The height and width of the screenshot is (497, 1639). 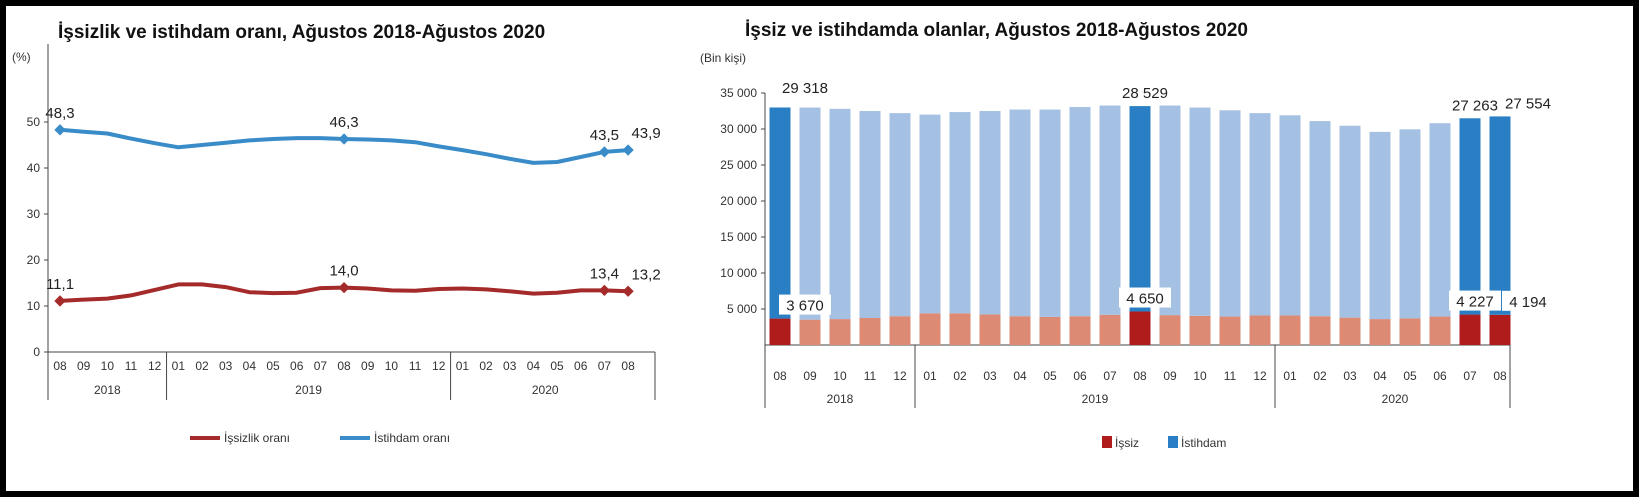 What do you see at coordinates (36, 352) in the screenshot?
I see `y-tick-label: 0` at bounding box center [36, 352].